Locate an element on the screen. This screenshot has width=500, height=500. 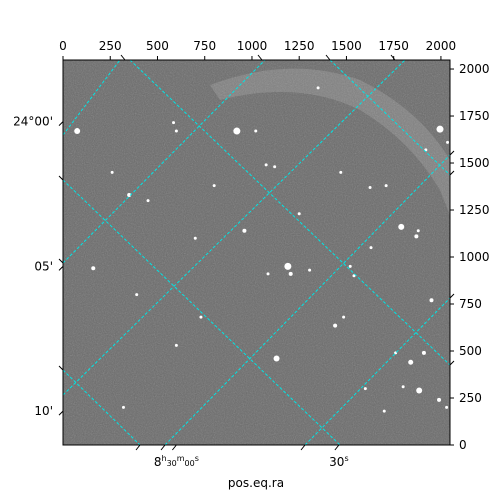
y-tick-label: 750 is located at coordinates (470, 304).